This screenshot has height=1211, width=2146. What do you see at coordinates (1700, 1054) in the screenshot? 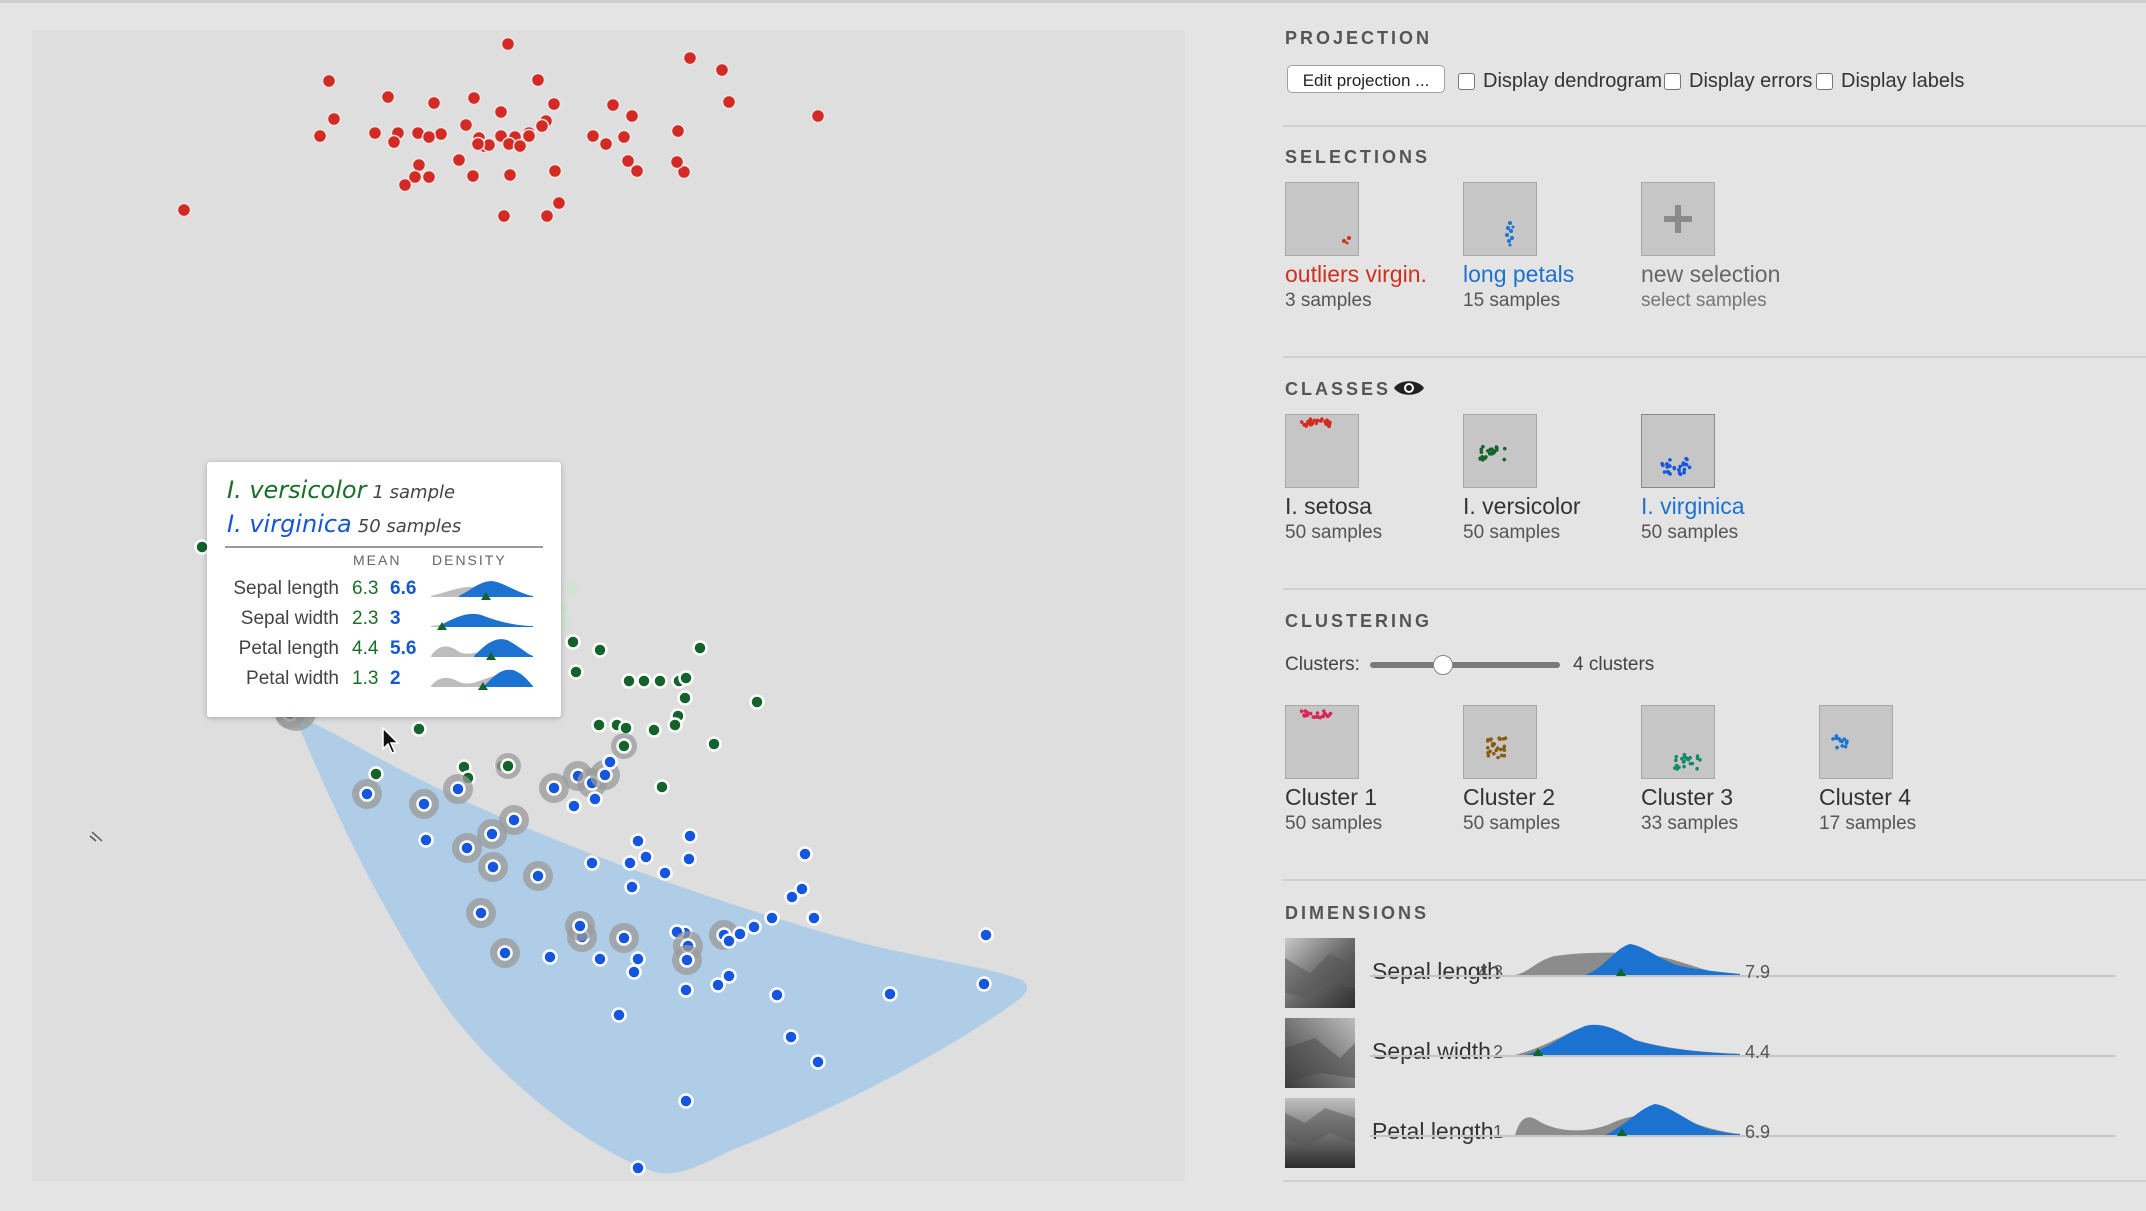
I see `dimension-row-sepal-width: Sepal width 2 4.4` at bounding box center [1700, 1054].